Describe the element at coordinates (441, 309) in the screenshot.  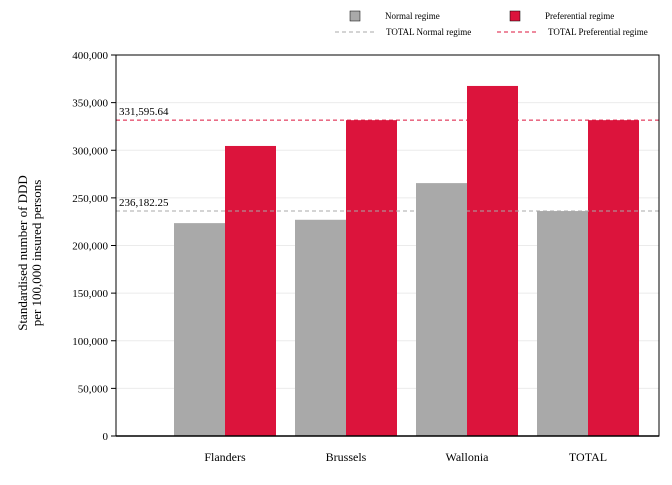
I see `bar-normal-regime-wallonia` at that location.